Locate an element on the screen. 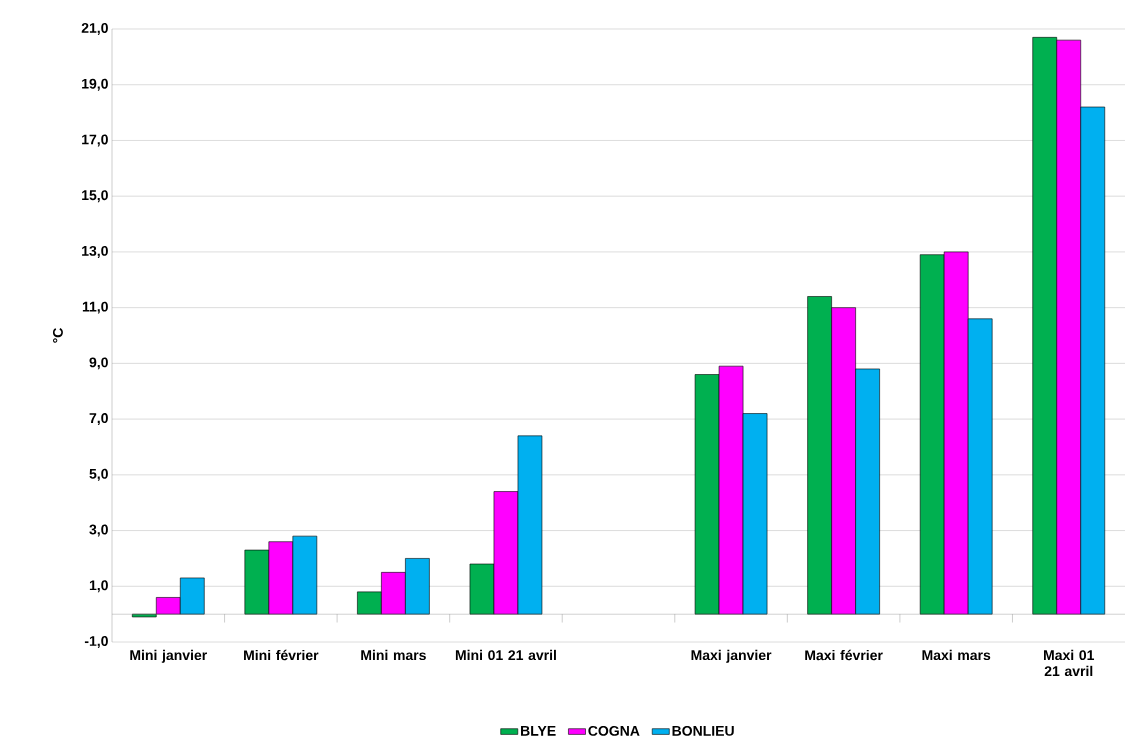  y-tick-label: -1,0 is located at coordinates (96, 642).